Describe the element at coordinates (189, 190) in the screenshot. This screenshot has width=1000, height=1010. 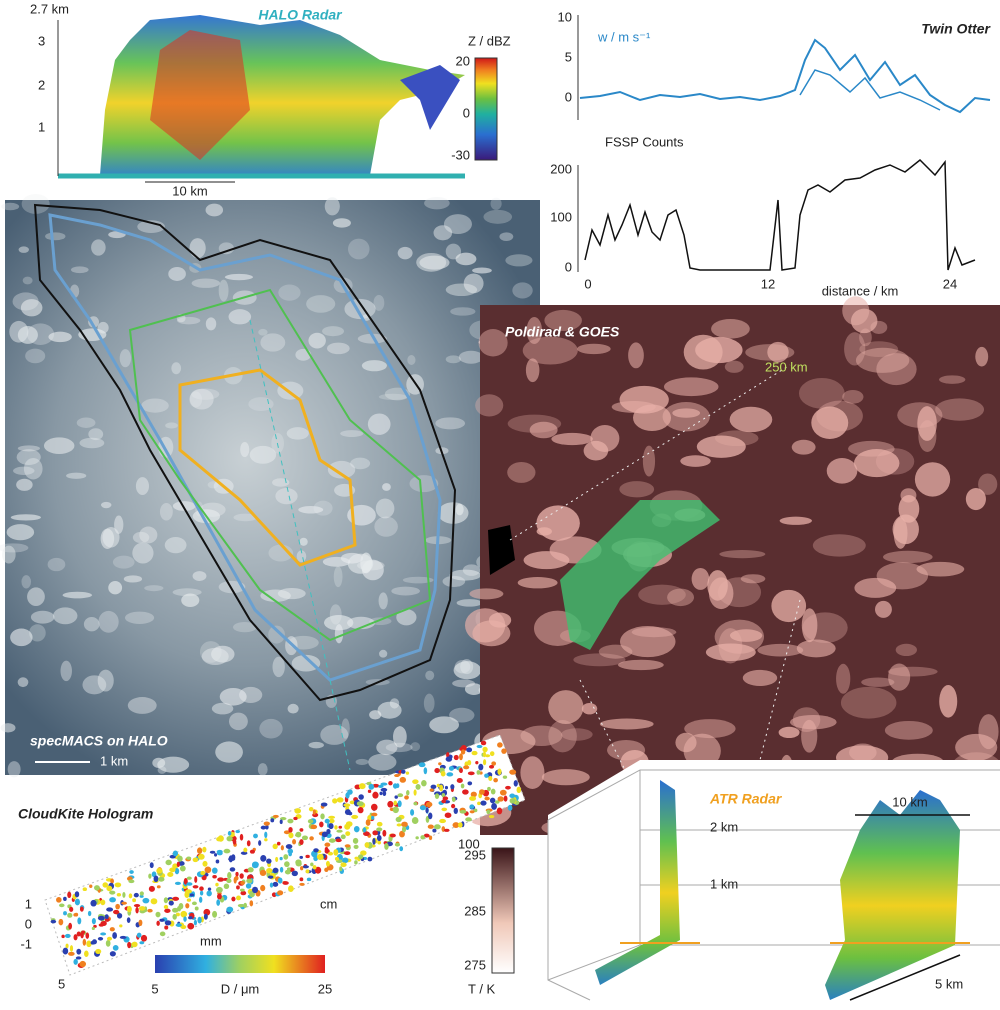
I see `scale-label: 10 km` at that location.